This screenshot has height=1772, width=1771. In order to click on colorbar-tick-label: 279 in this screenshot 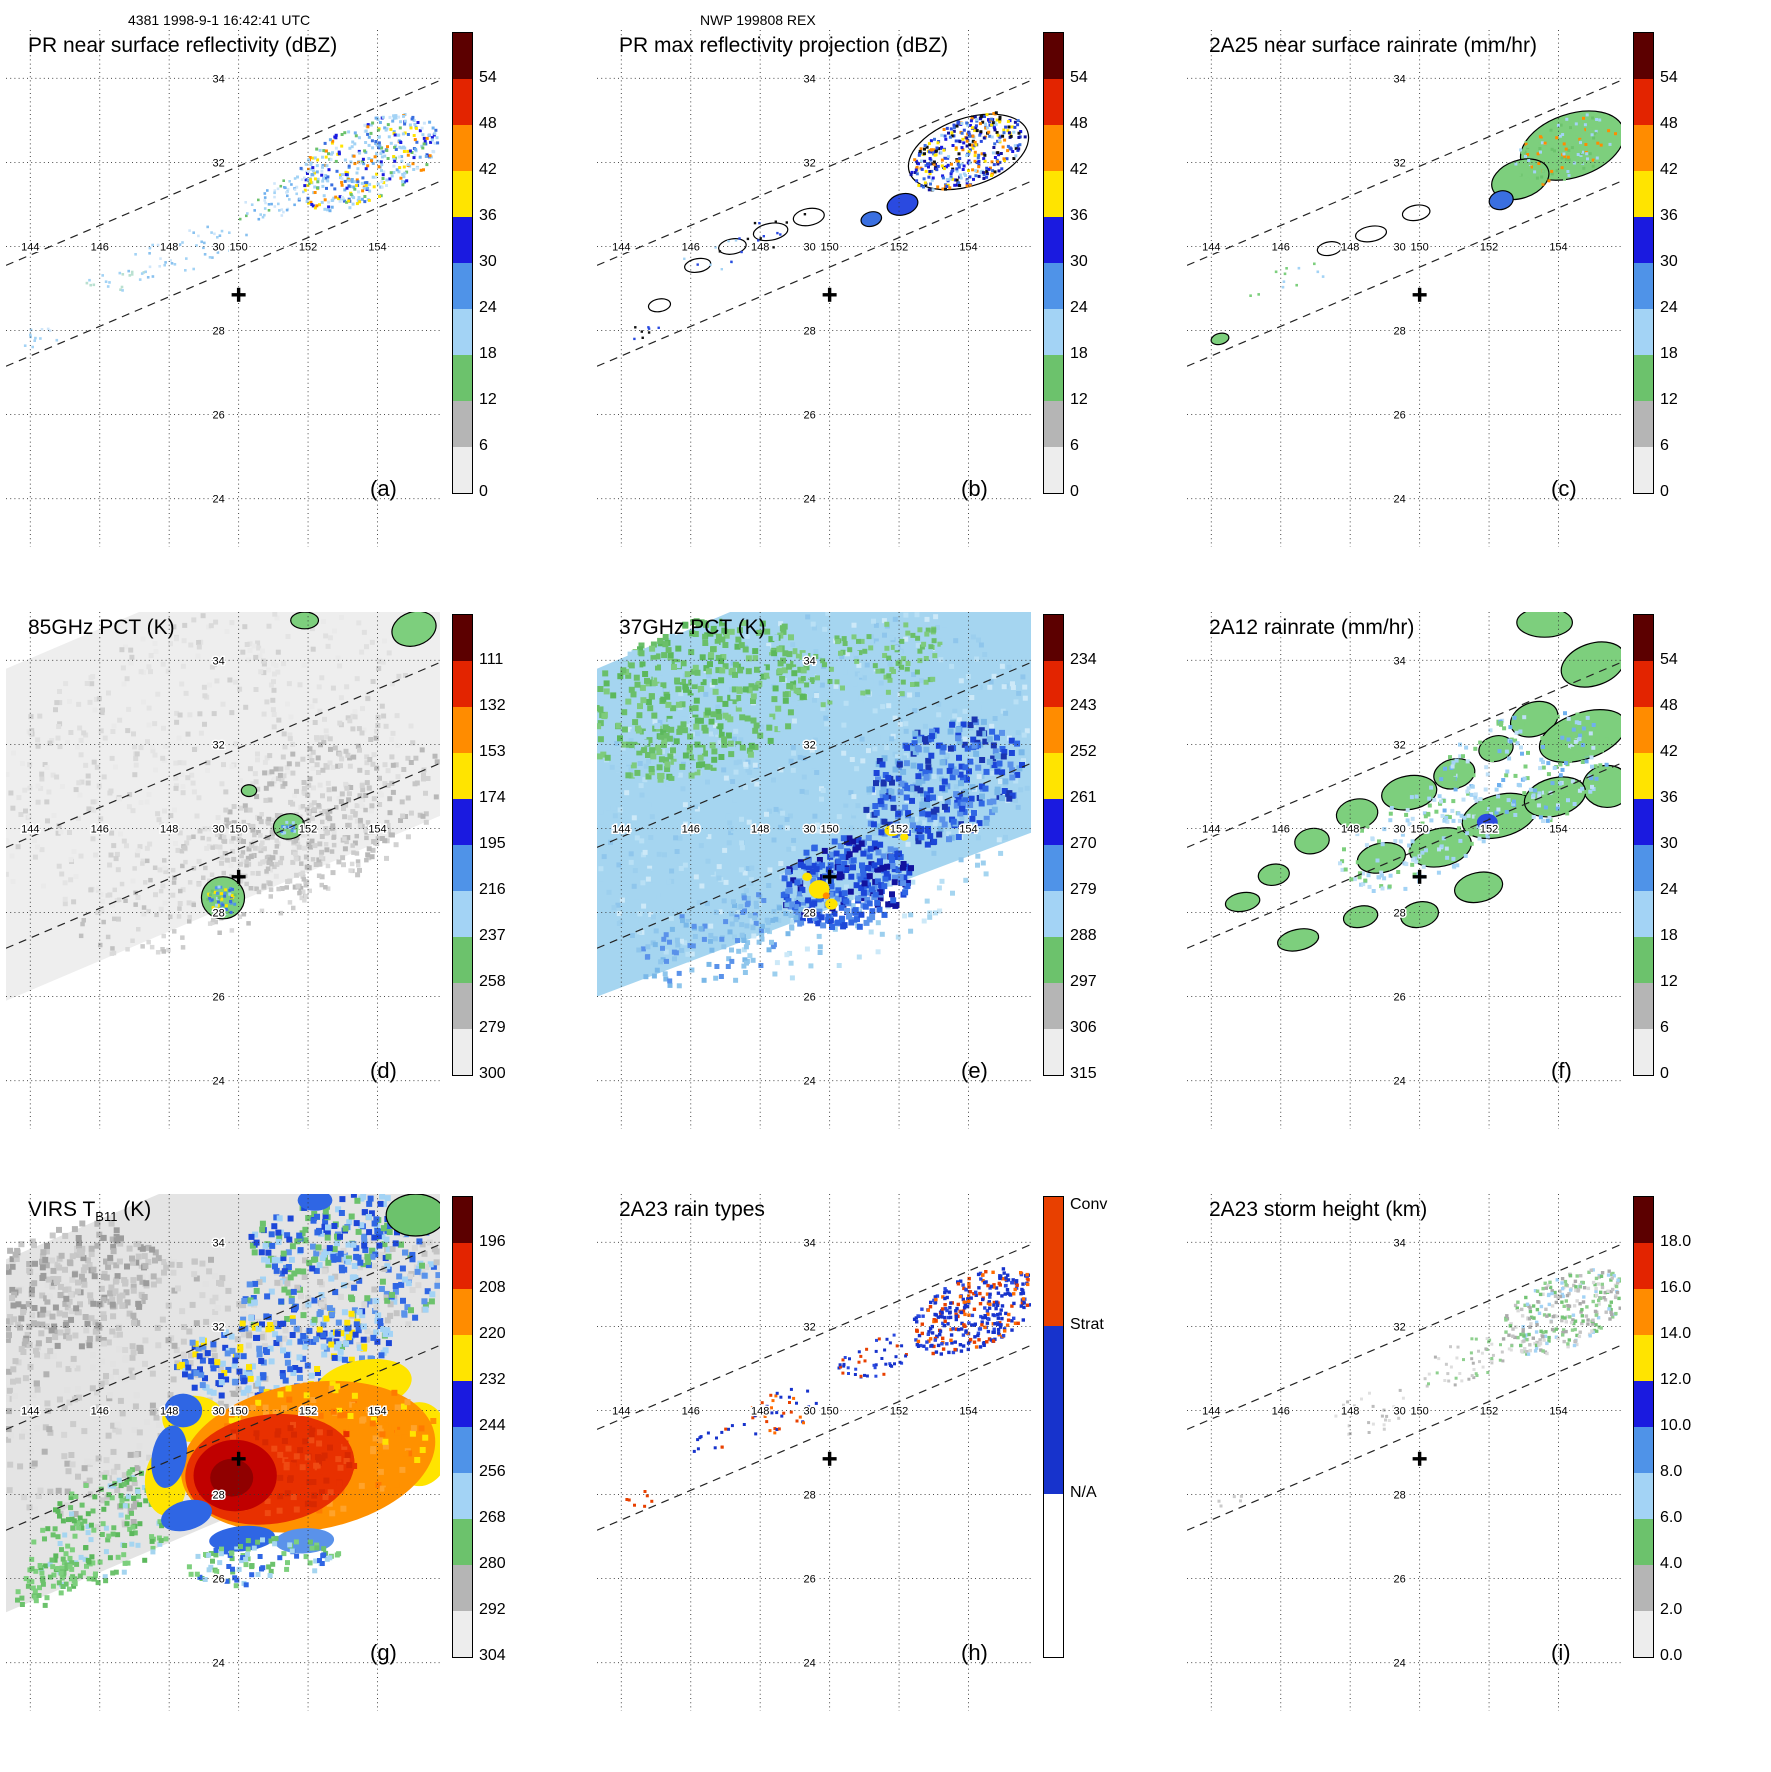, I will do `click(492, 1028)`.